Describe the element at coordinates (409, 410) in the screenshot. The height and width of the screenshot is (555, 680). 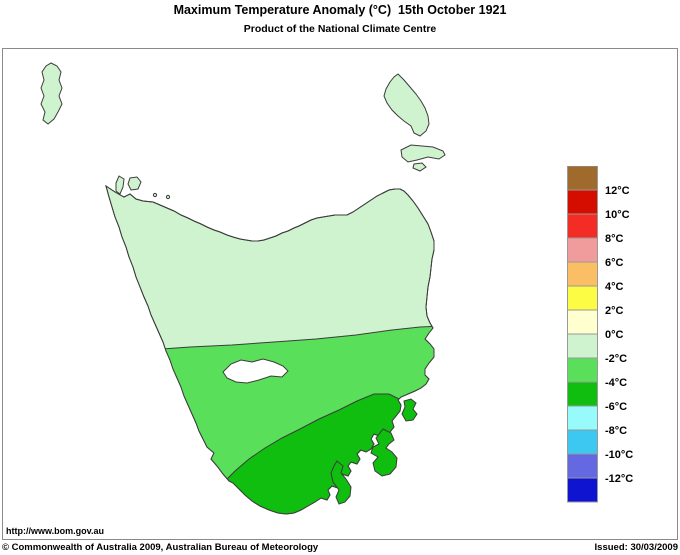
I see `maria-island-shape` at that location.